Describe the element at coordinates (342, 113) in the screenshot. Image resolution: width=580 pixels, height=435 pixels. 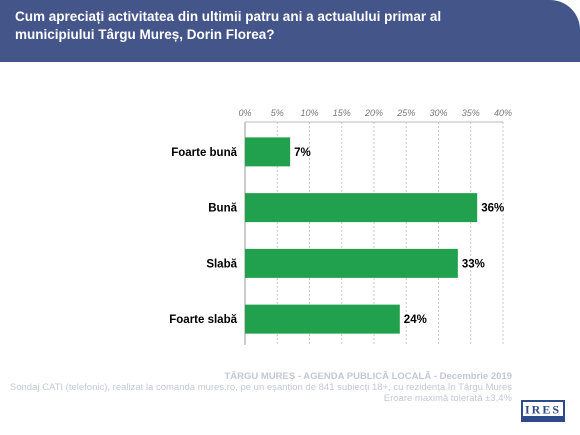
I see `x-tick-label: 15%` at that location.